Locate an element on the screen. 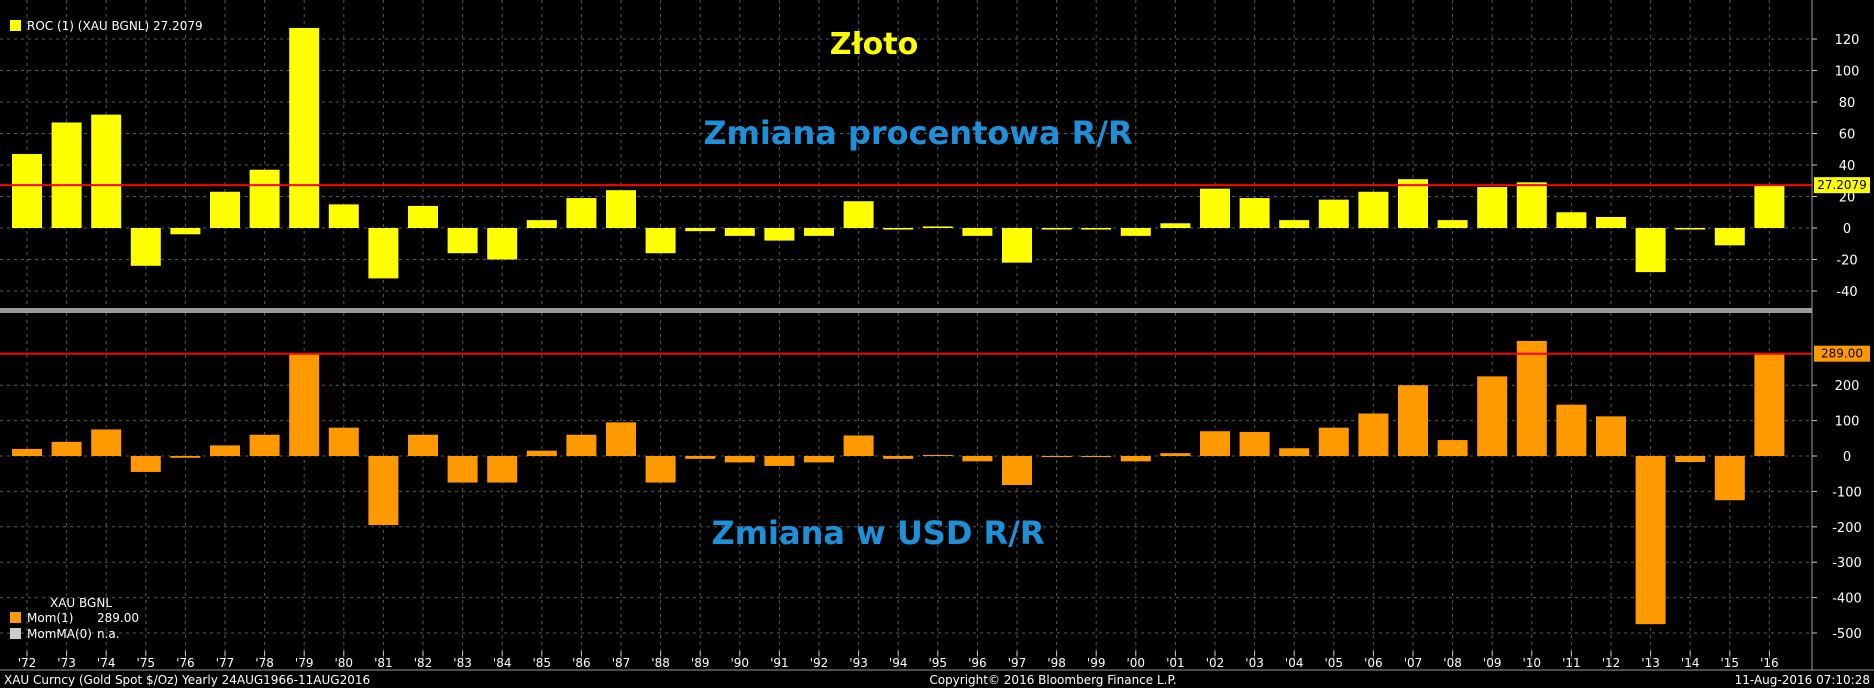 Image resolution: width=1874 pixels, height=688 pixels. mom-bar-'02 is located at coordinates (1215, 443).